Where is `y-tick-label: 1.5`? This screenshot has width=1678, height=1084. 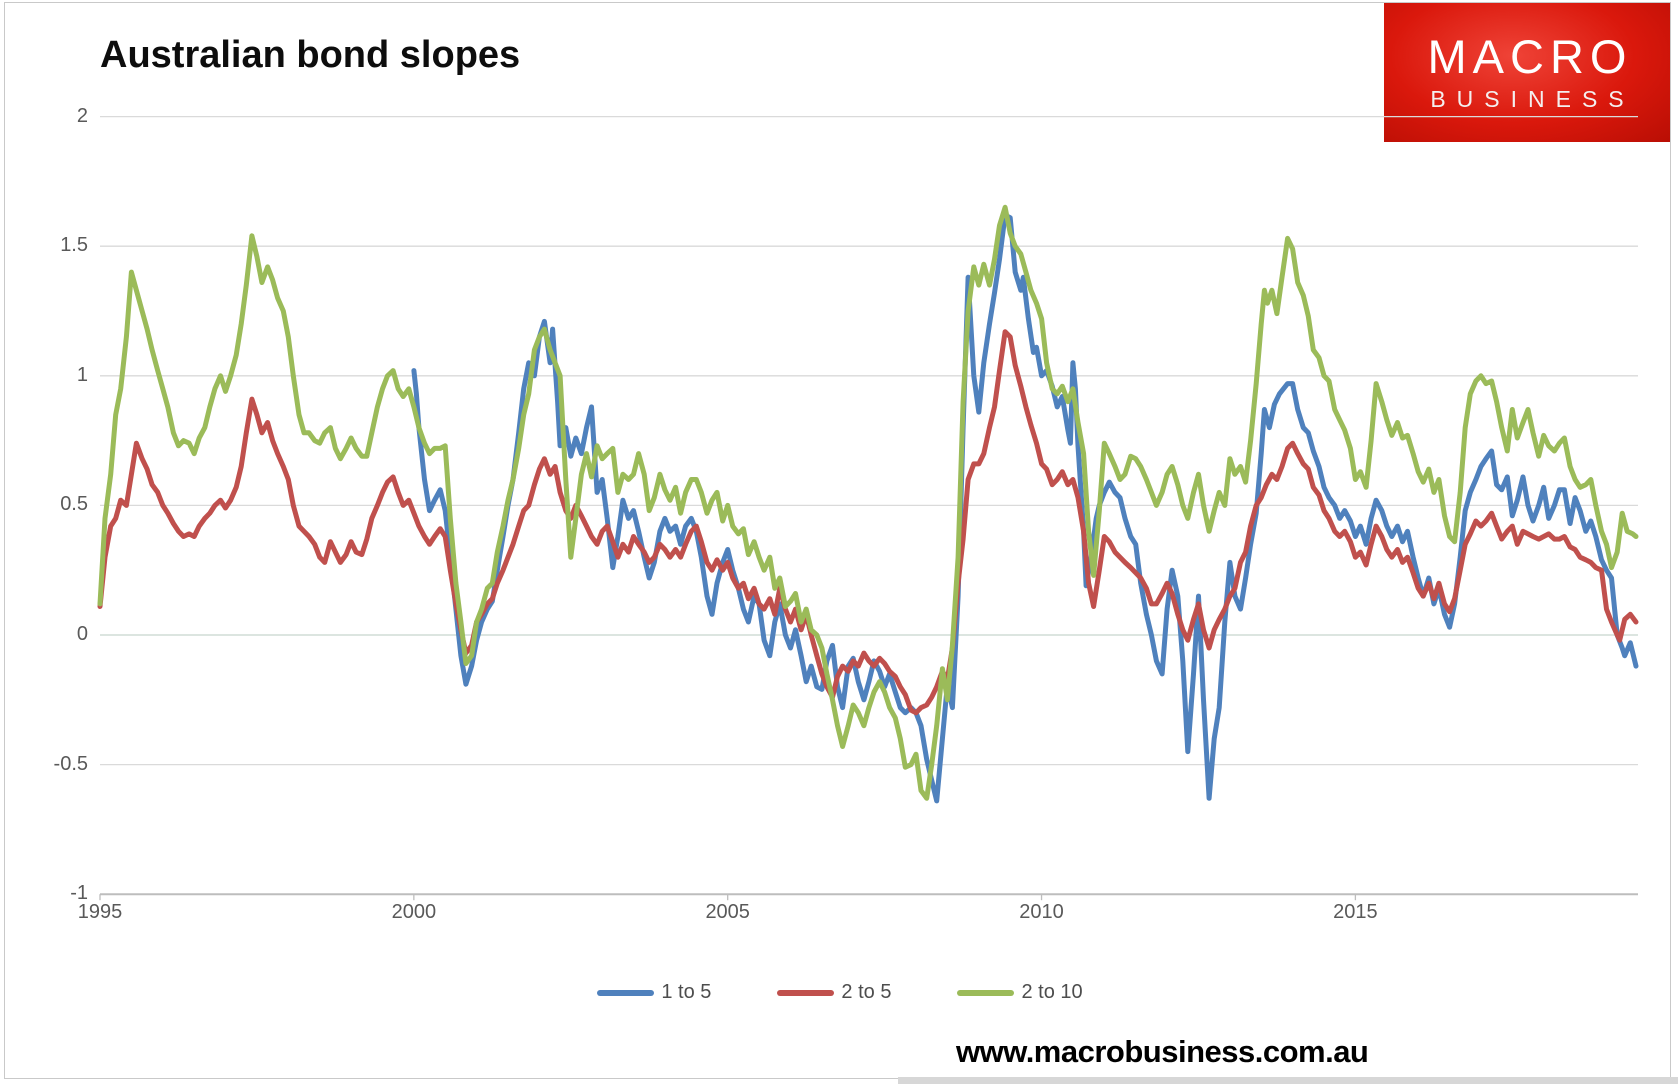
y-tick-label: 1.5 is located at coordinates (74, 245).